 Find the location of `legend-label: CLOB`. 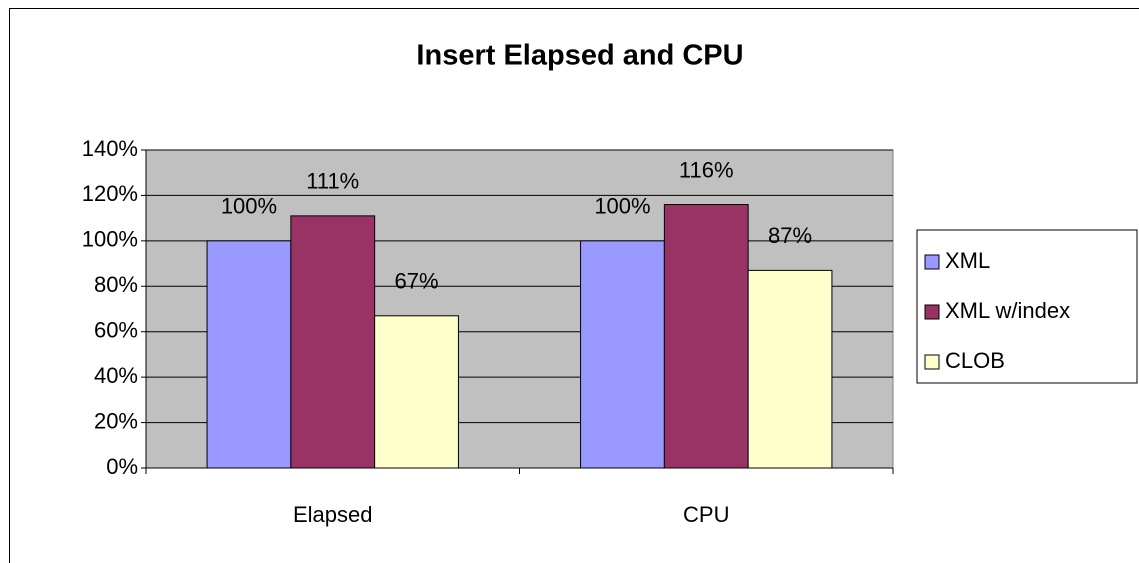

legend-label: CLOB is located at coordinates (975, 360).